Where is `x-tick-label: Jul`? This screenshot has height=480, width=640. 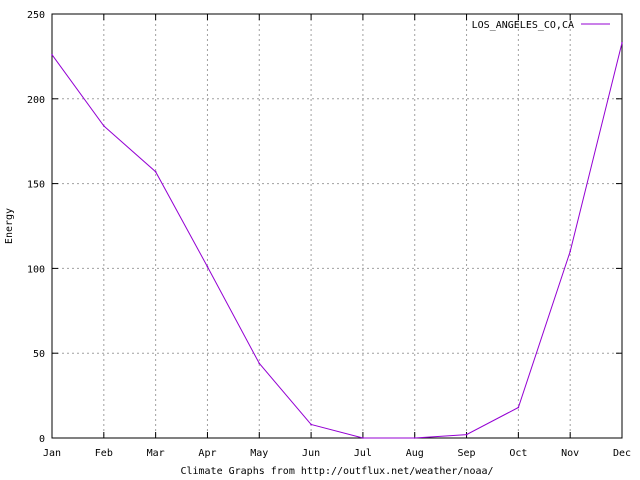 x-tick-label: Jul is located at coordinates (363, 453).